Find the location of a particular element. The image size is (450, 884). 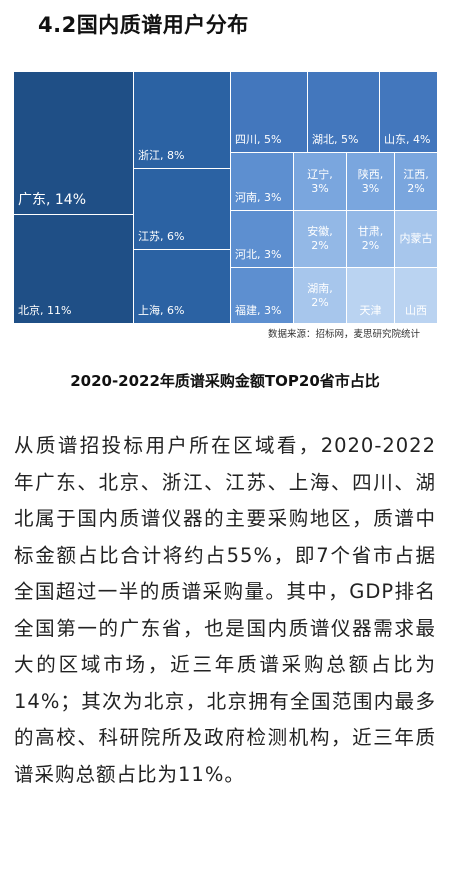

treemap-tile: 湖北, 5% is located at coordinates (344, 112).